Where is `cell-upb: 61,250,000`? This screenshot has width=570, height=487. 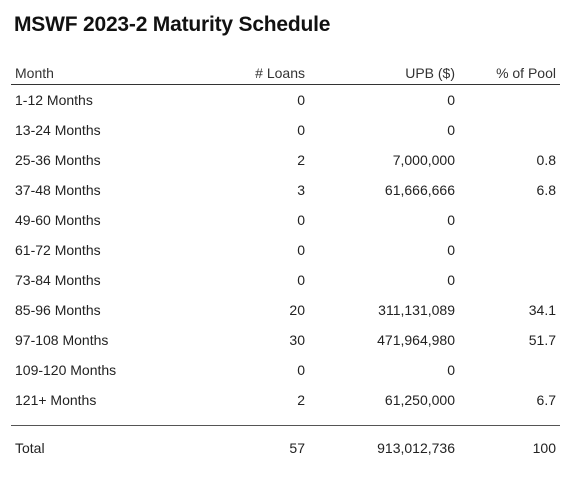 cell-upb: 61,250,000 is located at coordinates (419, 400).